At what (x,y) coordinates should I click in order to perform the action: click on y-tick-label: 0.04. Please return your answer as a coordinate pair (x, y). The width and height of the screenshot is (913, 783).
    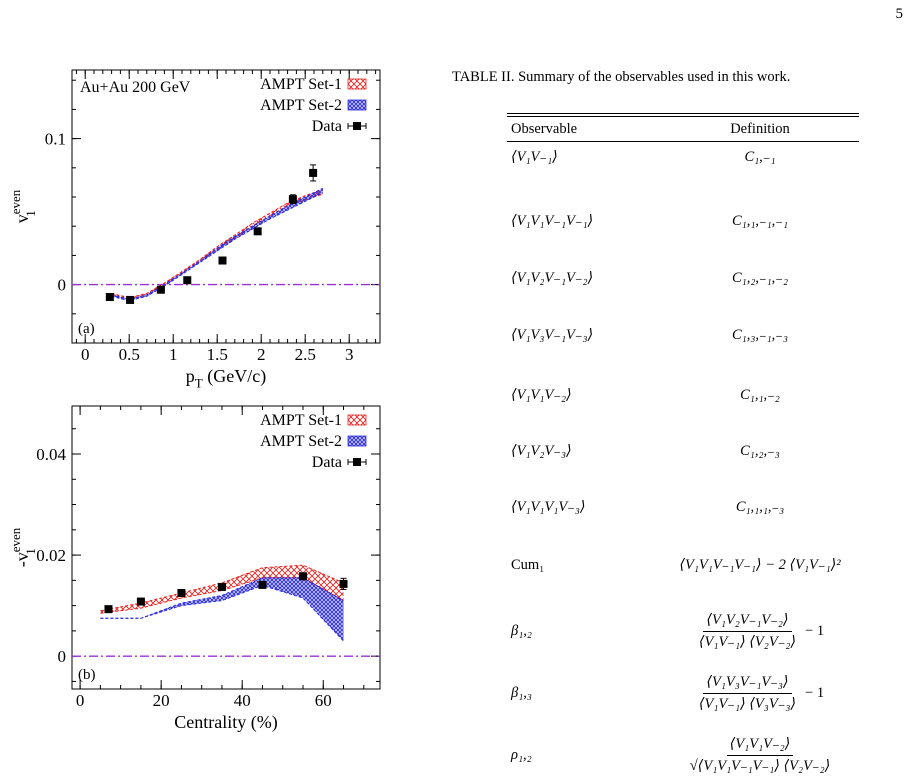
    Looking at the image, I should click on (51, 454).